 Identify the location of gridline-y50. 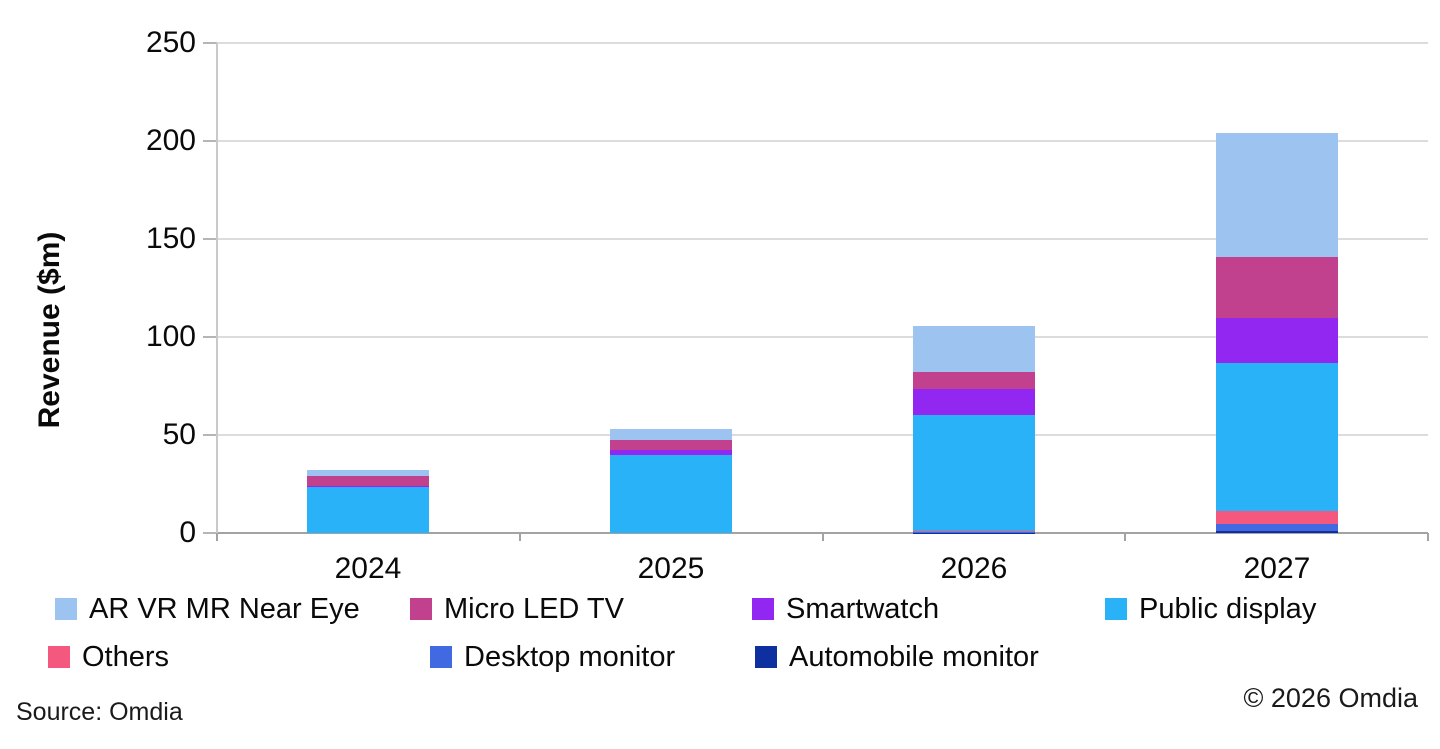
(822, 435).